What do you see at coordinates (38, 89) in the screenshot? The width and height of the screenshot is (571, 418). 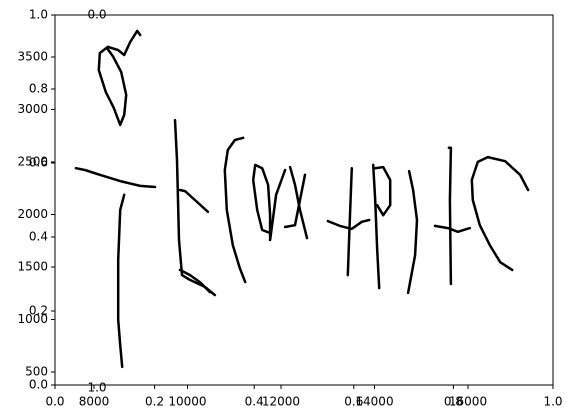 I see `y-tick-label: 0.8` at bounding box center [38, 89].